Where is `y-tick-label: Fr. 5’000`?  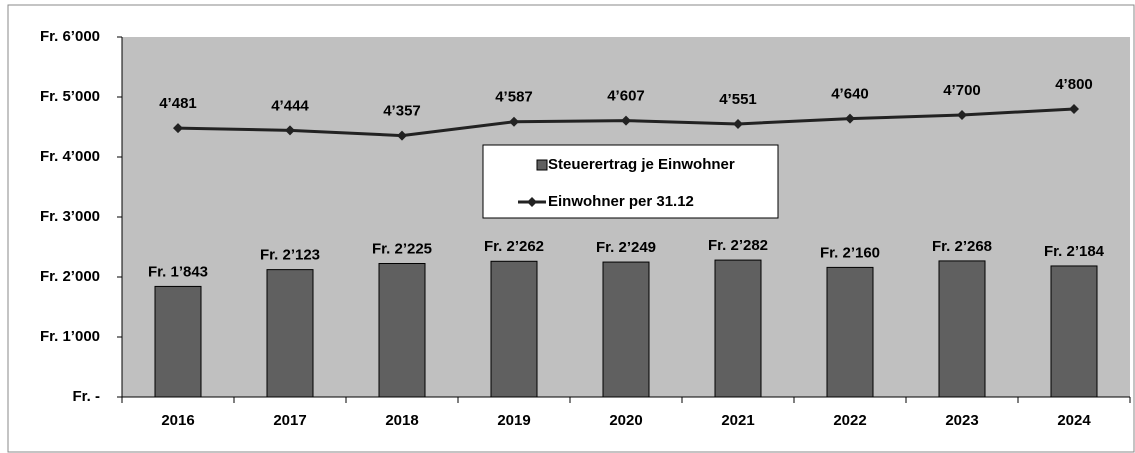 y-tick-label: Fr. 5’000 is located at coordinates (70, 96).